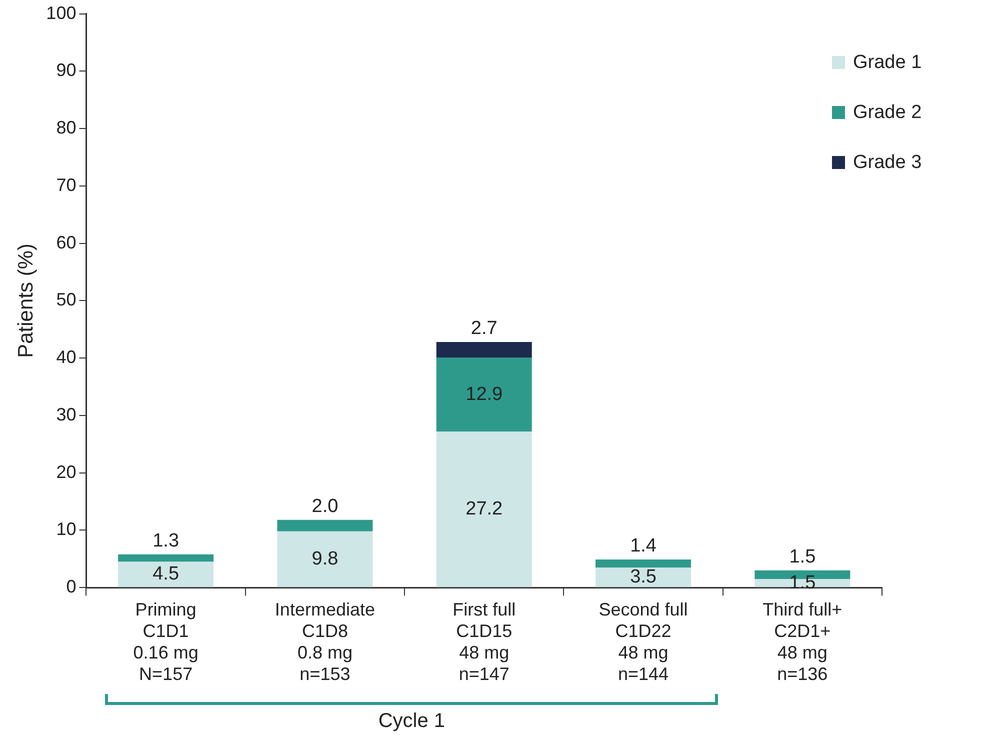 The image size is (982, 745). I want to click on y-tick-label: 90, so click(66, 70).